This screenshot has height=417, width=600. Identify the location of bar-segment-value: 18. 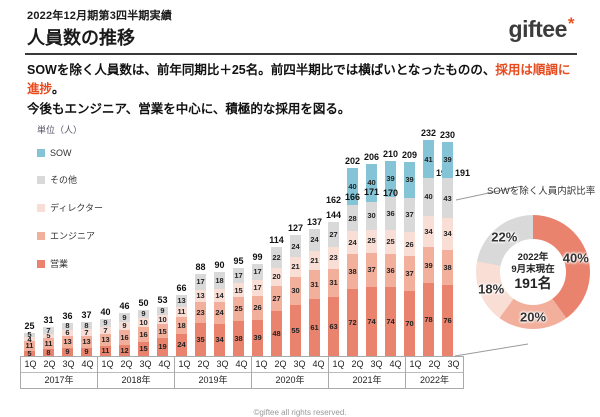
(219, 281).